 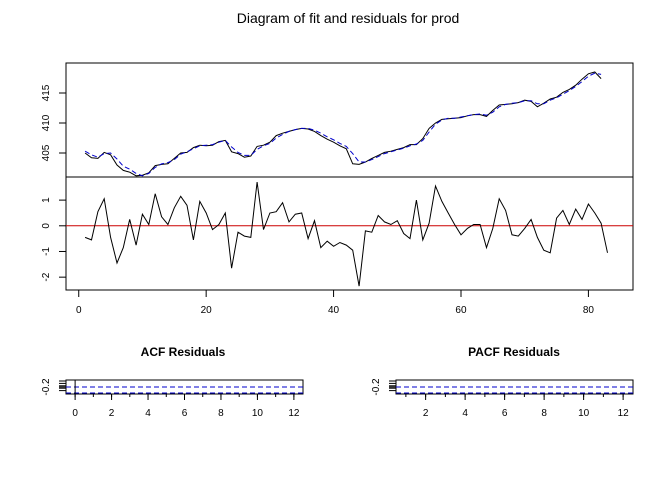 I want to click on pacf-x-tick-label: 8, so click(x=544, y=413).